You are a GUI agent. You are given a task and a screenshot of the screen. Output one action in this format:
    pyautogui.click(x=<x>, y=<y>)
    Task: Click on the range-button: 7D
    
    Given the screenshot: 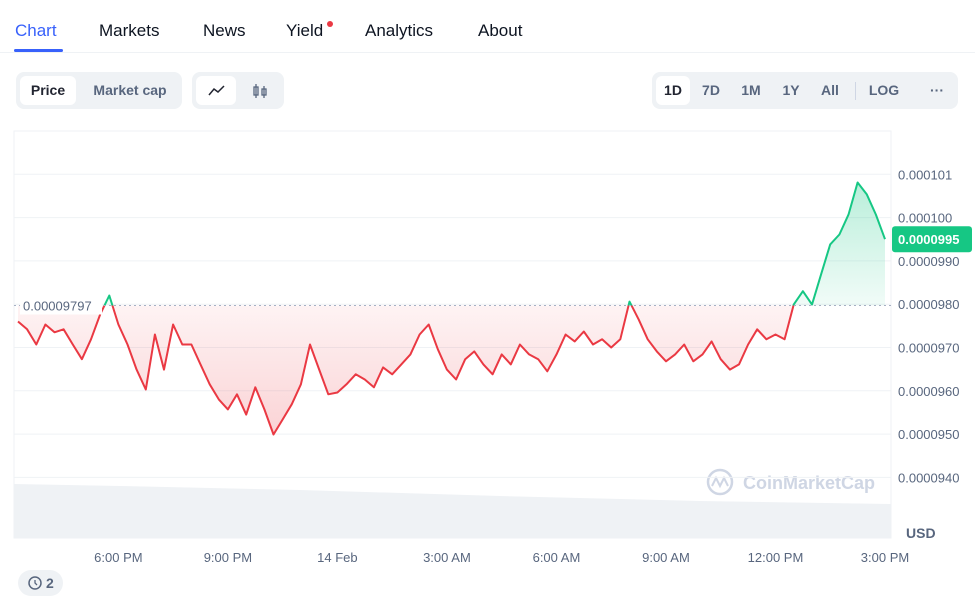 What is the action you would take?
    pyautogui.click(x=711, y=90)
    